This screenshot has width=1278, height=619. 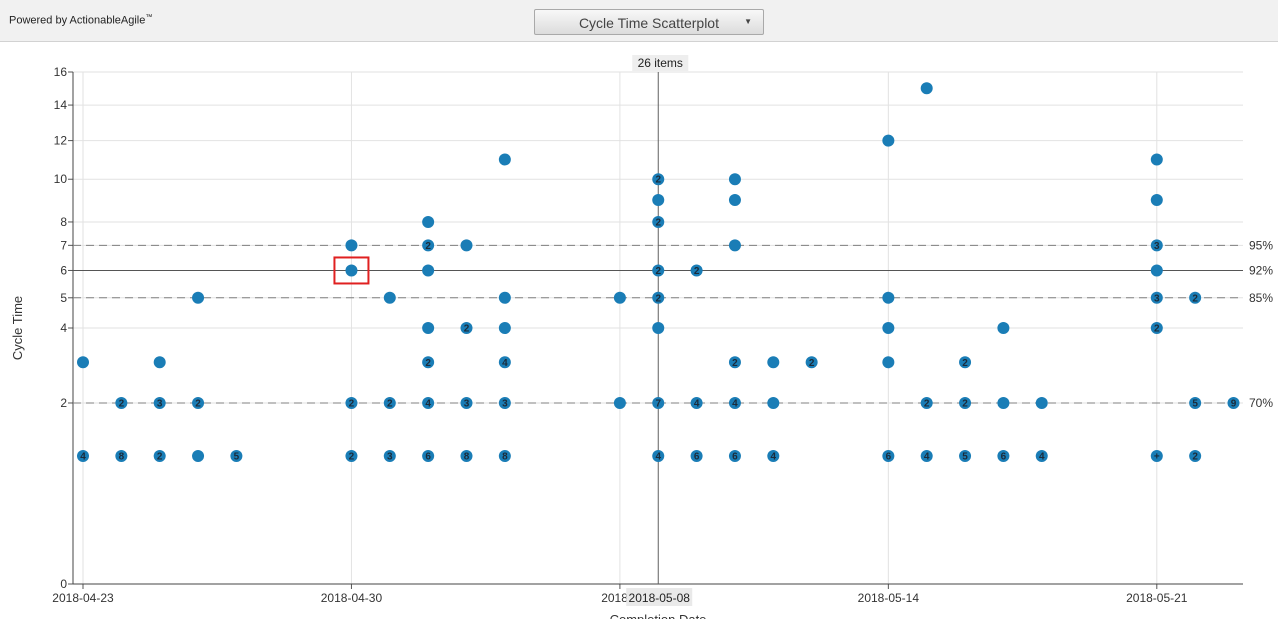 What do you see at coordinates (17, 328) in the screenshot?
I see `y-axis-title: Cycle Time` at bounding box center [17, 328].